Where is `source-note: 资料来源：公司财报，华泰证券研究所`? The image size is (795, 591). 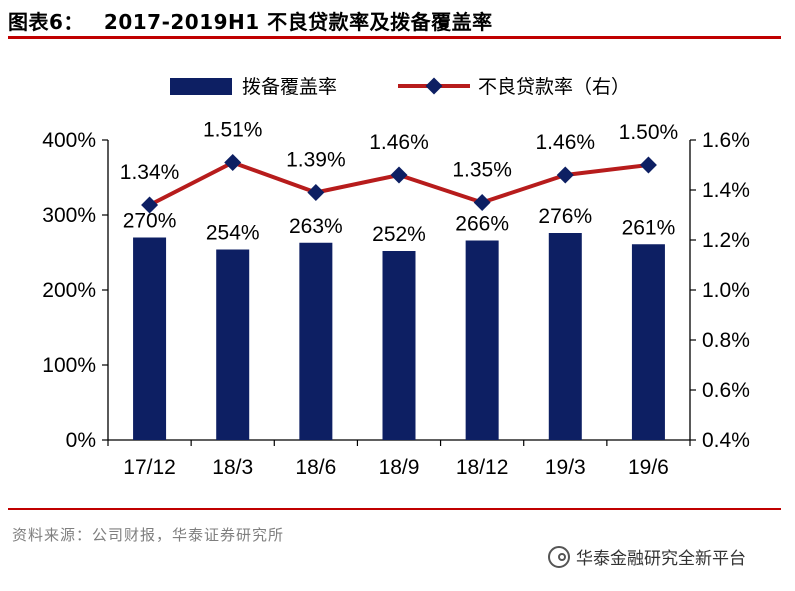 source-note: 资料来源：公司财报，华泰证券研究所 is located at coordinates (148, 535).